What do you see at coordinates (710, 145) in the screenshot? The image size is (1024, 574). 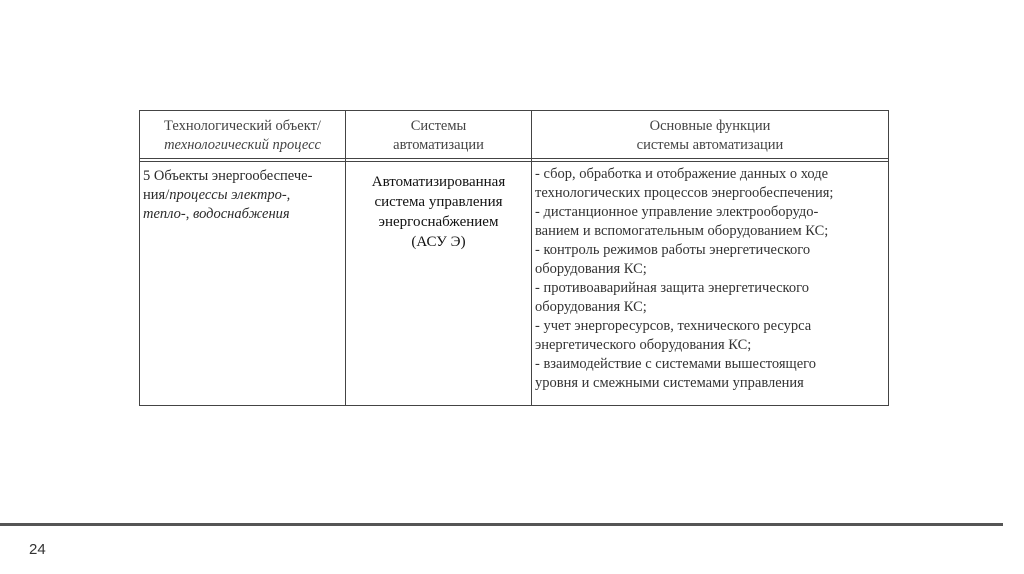 I see `header-text: системы автоматизации` at bounding box center [710, 145].